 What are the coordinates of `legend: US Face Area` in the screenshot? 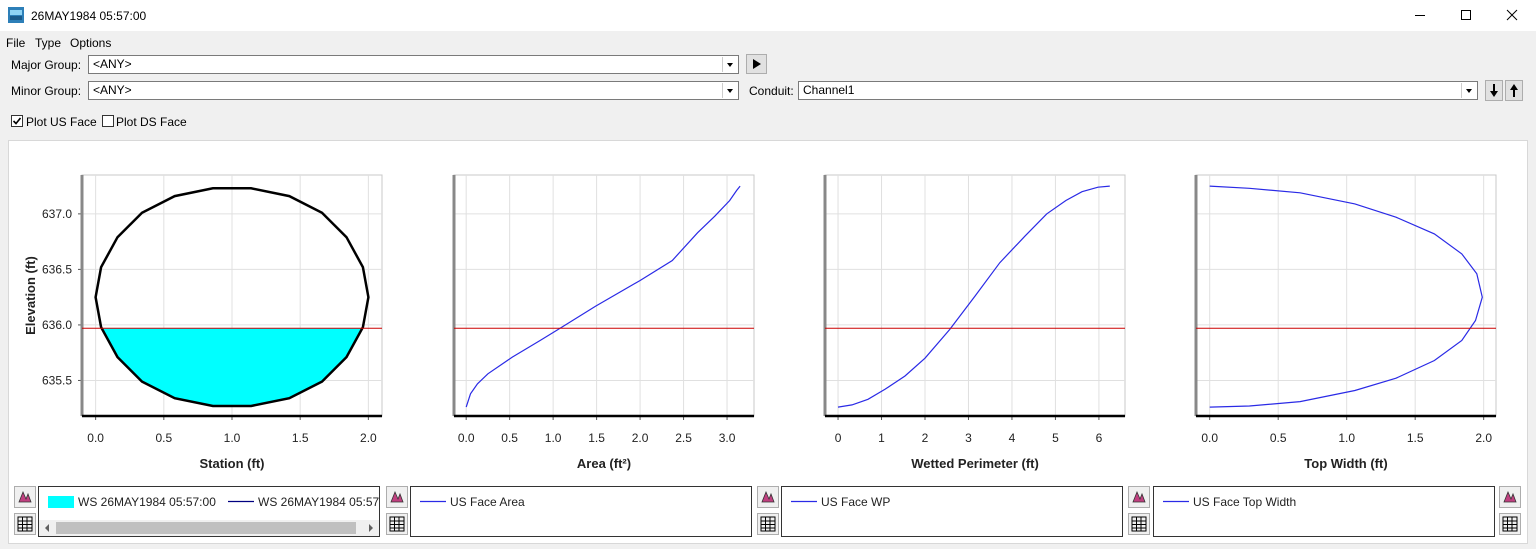 It's located at (472, 502).